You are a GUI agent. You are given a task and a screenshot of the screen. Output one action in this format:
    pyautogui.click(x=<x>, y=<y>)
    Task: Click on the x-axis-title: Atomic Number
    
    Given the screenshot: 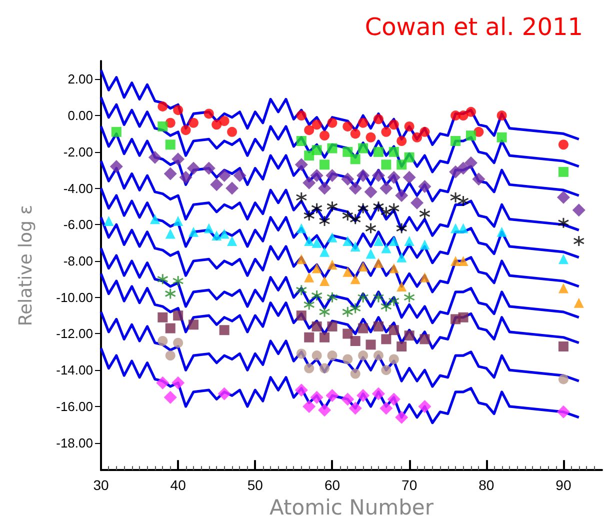 What is the action you would take?
    pyautogui.click(x=352, y=508)
    